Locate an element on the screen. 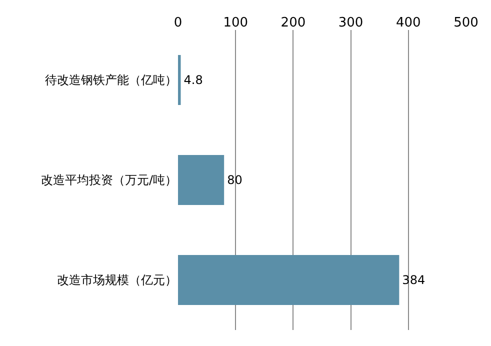  data-label: 80 is located at coordinates (234, 180).